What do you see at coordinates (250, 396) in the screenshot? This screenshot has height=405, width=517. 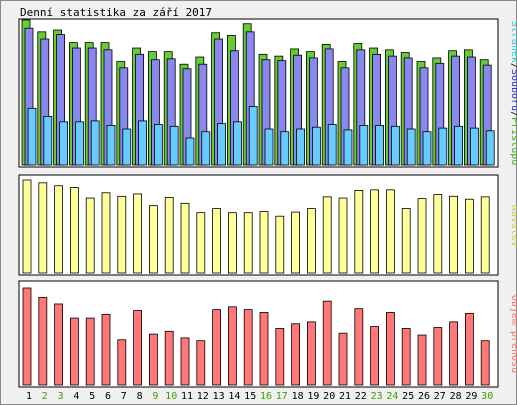 I see `day-label: 15` at bounding box center [250, 396].